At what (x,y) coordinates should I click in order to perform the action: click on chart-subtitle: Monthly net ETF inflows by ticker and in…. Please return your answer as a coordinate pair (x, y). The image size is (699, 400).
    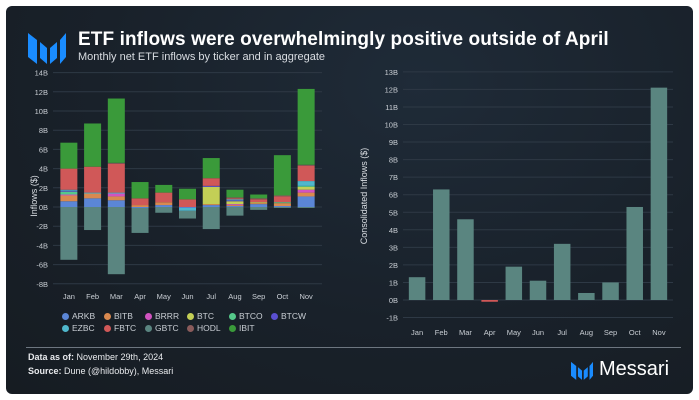
    Looking at the image, I should click on (202, 57).